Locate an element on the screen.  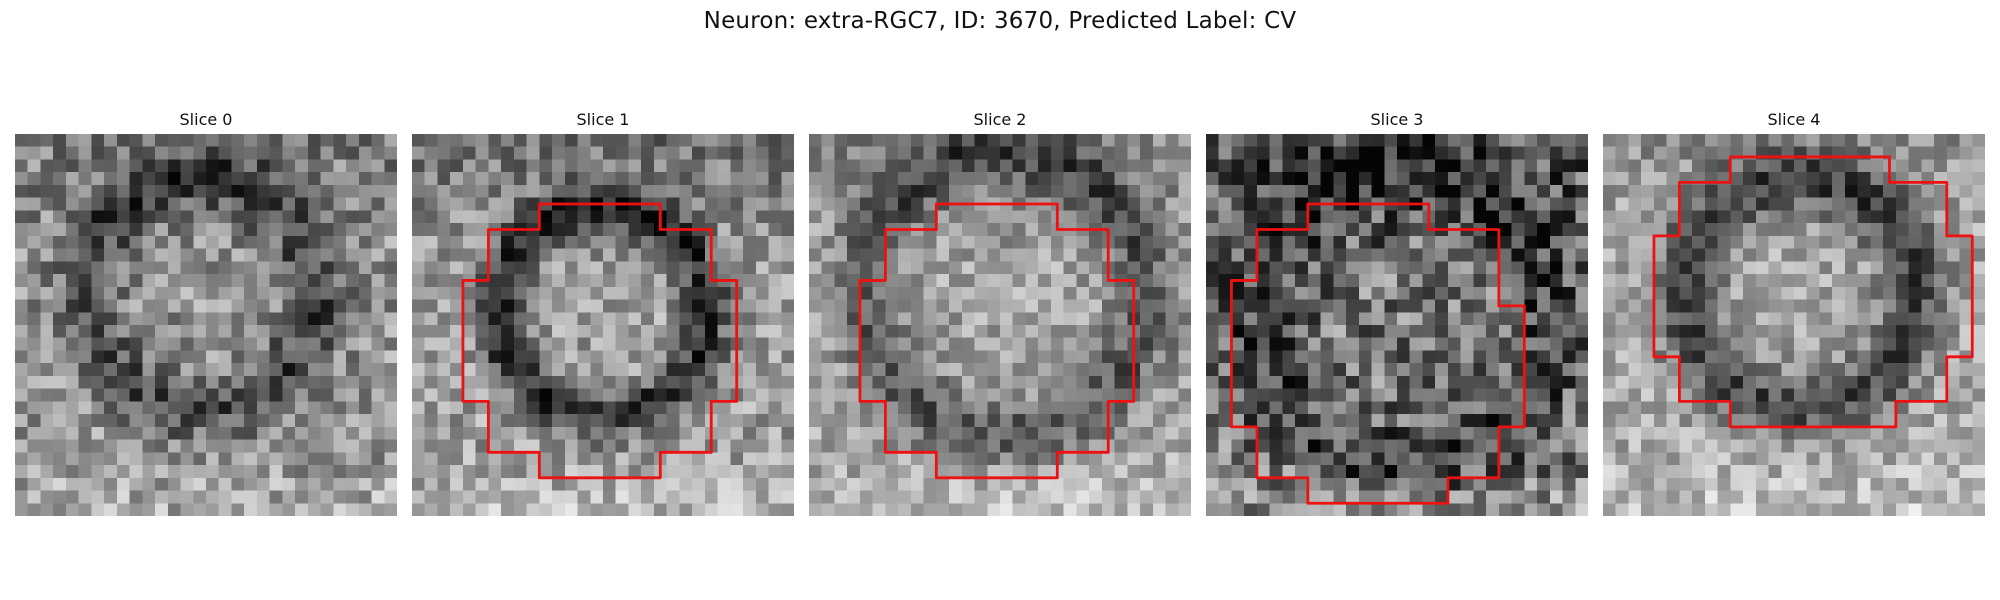
panel-title: Slice 0 is located at coordinates (206, 119).